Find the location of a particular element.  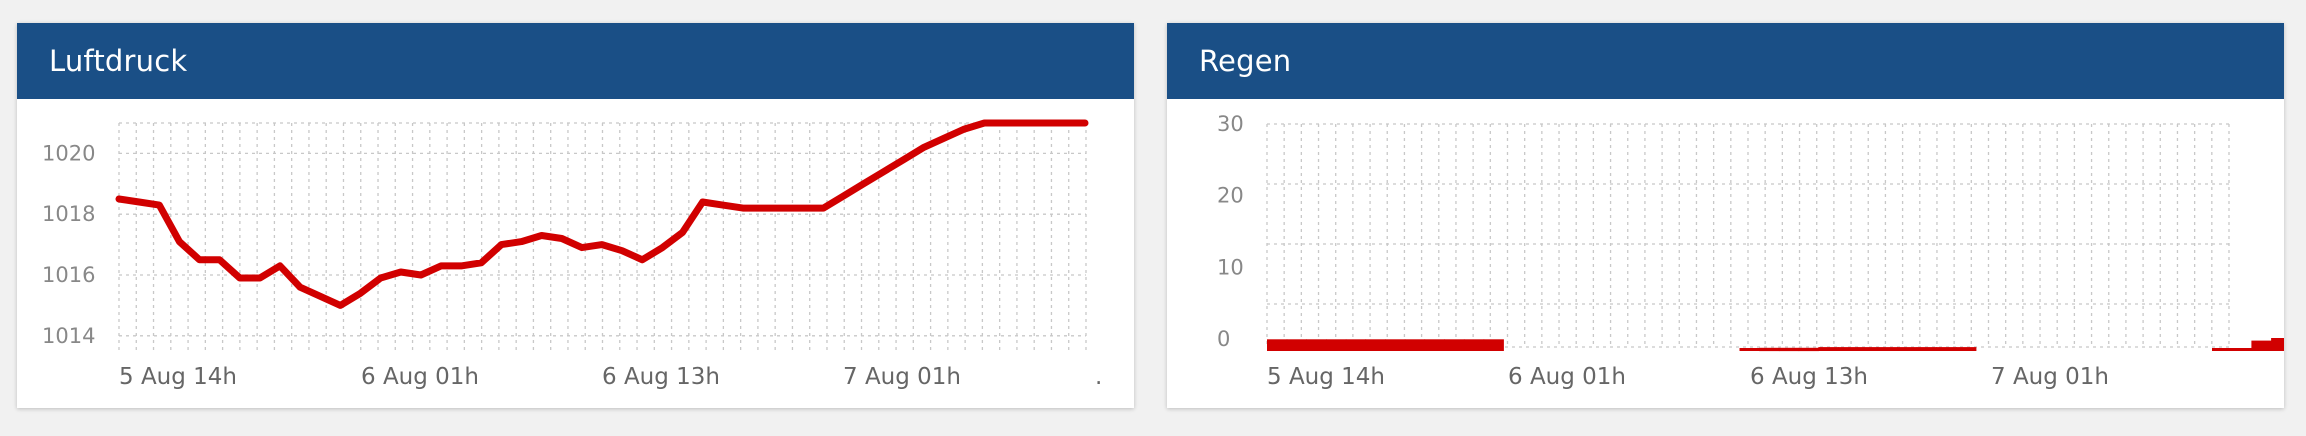

luftdruck-title: Luftdruck is located at coordinates (118, 61).